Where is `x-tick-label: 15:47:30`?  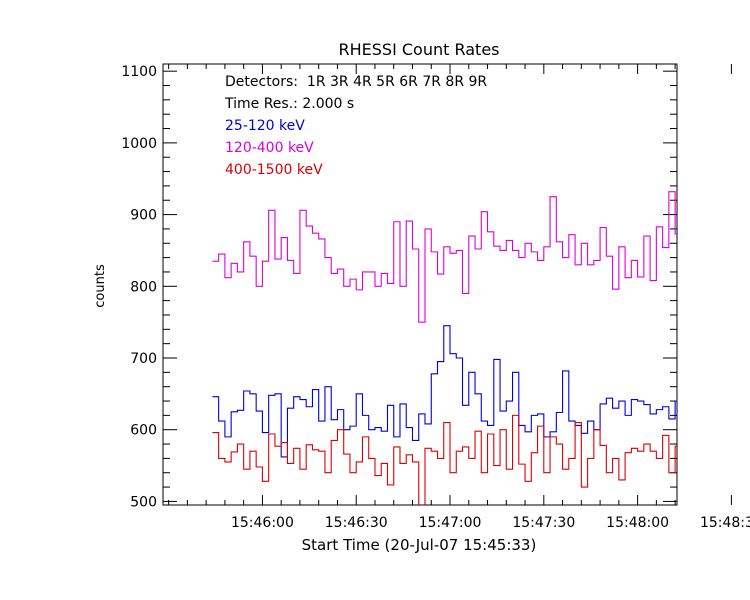
x-tick-label: 15:47:30 is located at coordinates (543, 523).